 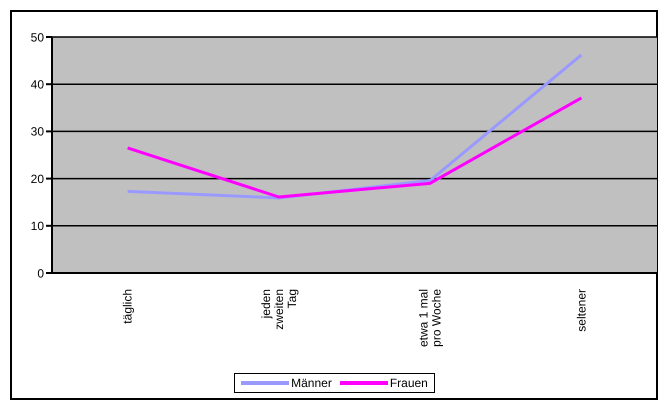 I want to click on legend-label: Männer, so click(x=311, y=383).